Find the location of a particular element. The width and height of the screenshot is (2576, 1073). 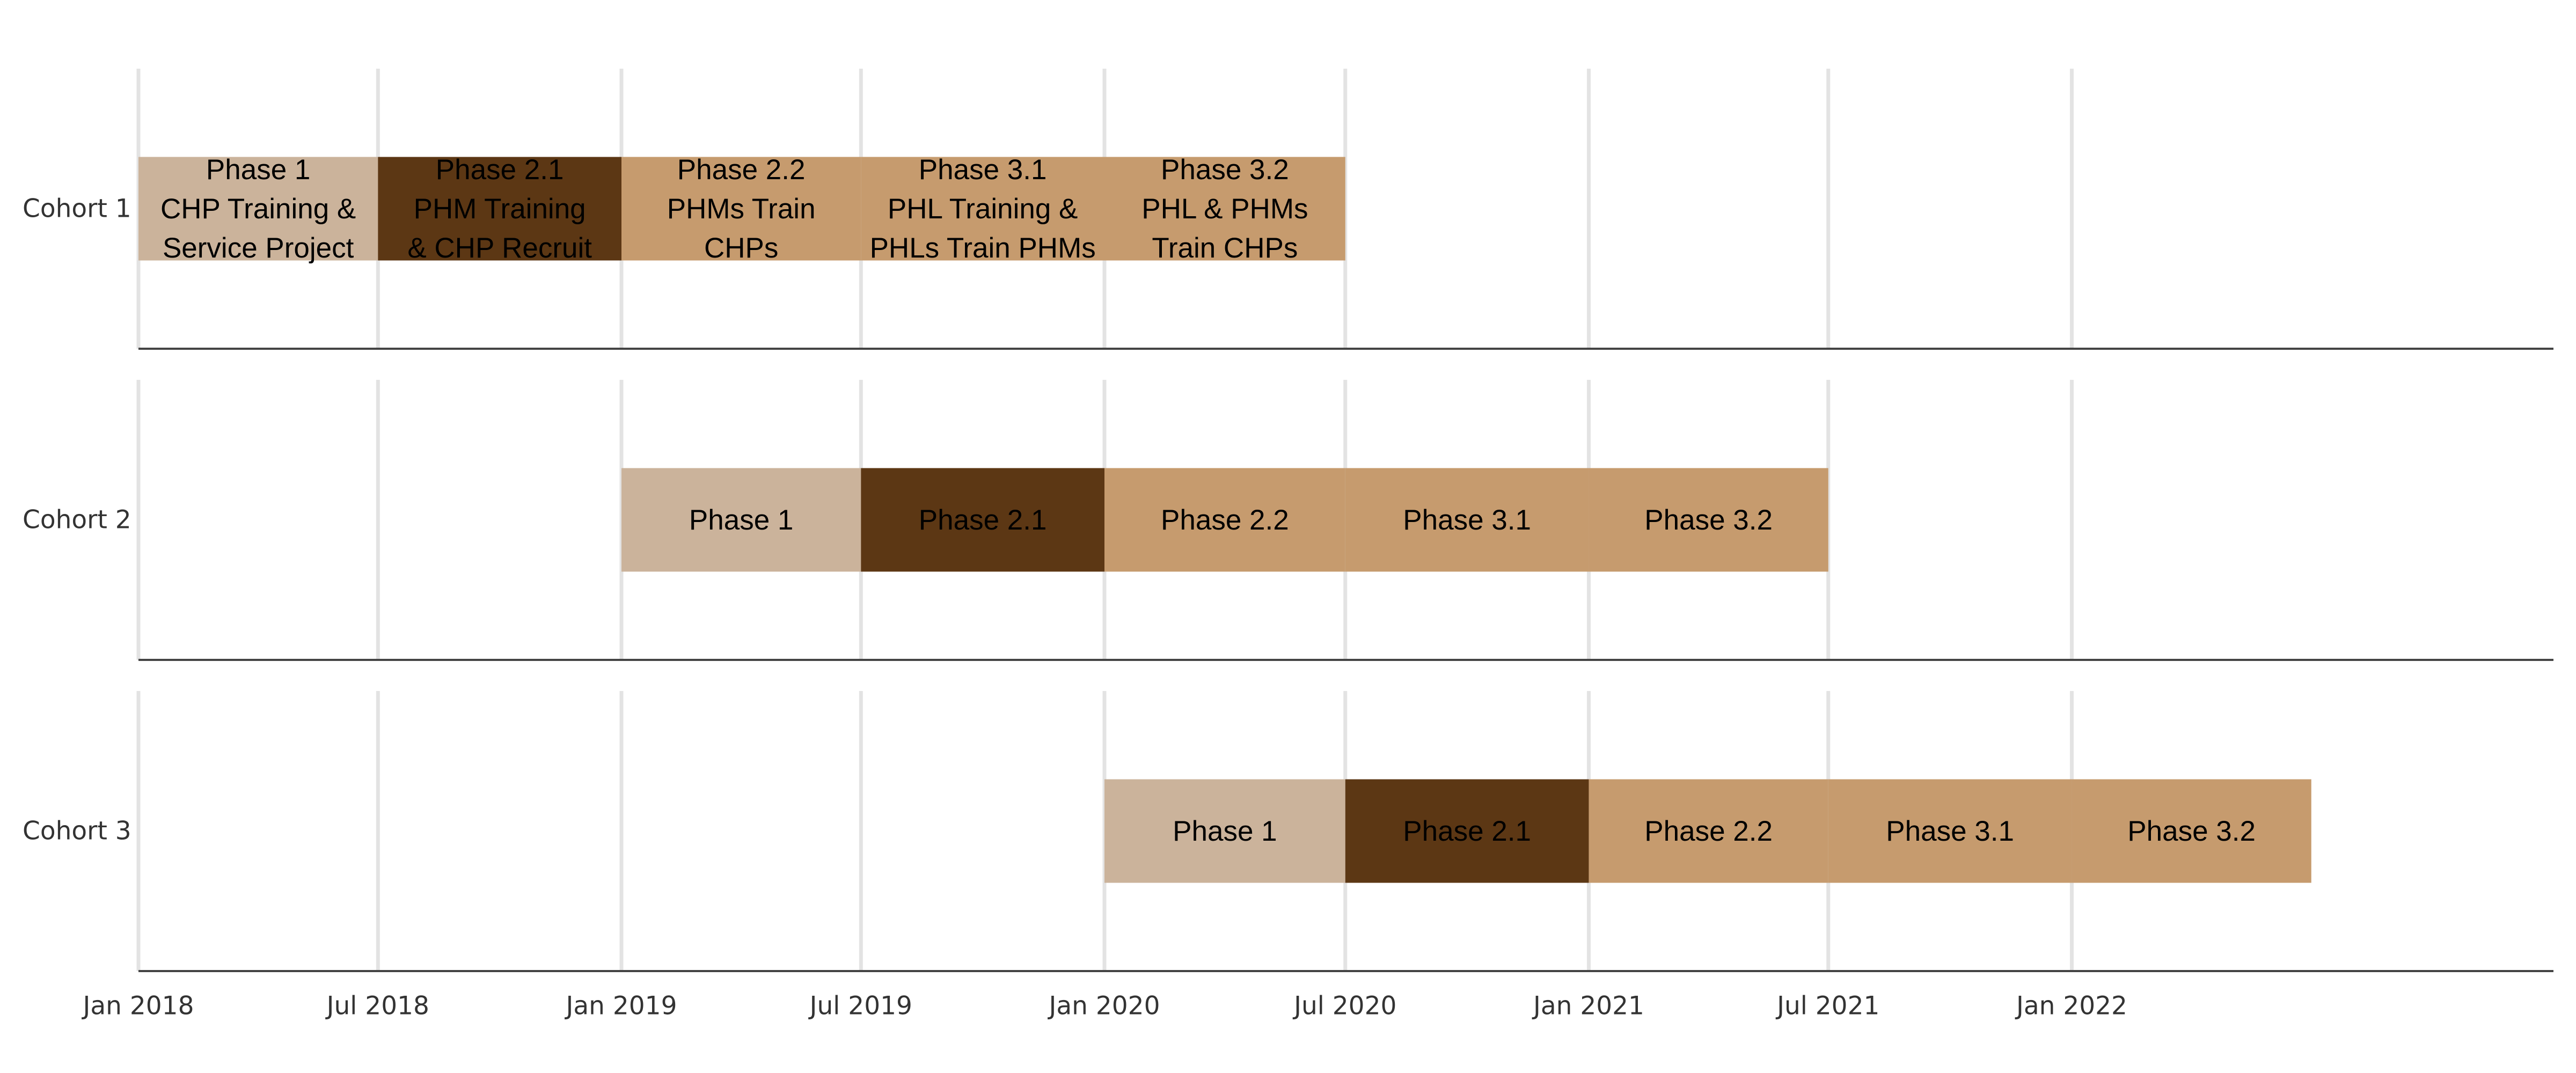

cohort-label: Cohort 3 is located at coordinates (77, 831).